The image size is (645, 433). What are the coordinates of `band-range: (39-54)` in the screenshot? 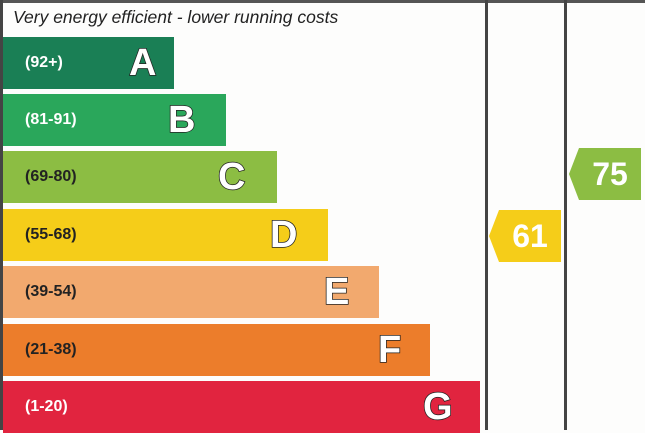 It's located at (51, 291).